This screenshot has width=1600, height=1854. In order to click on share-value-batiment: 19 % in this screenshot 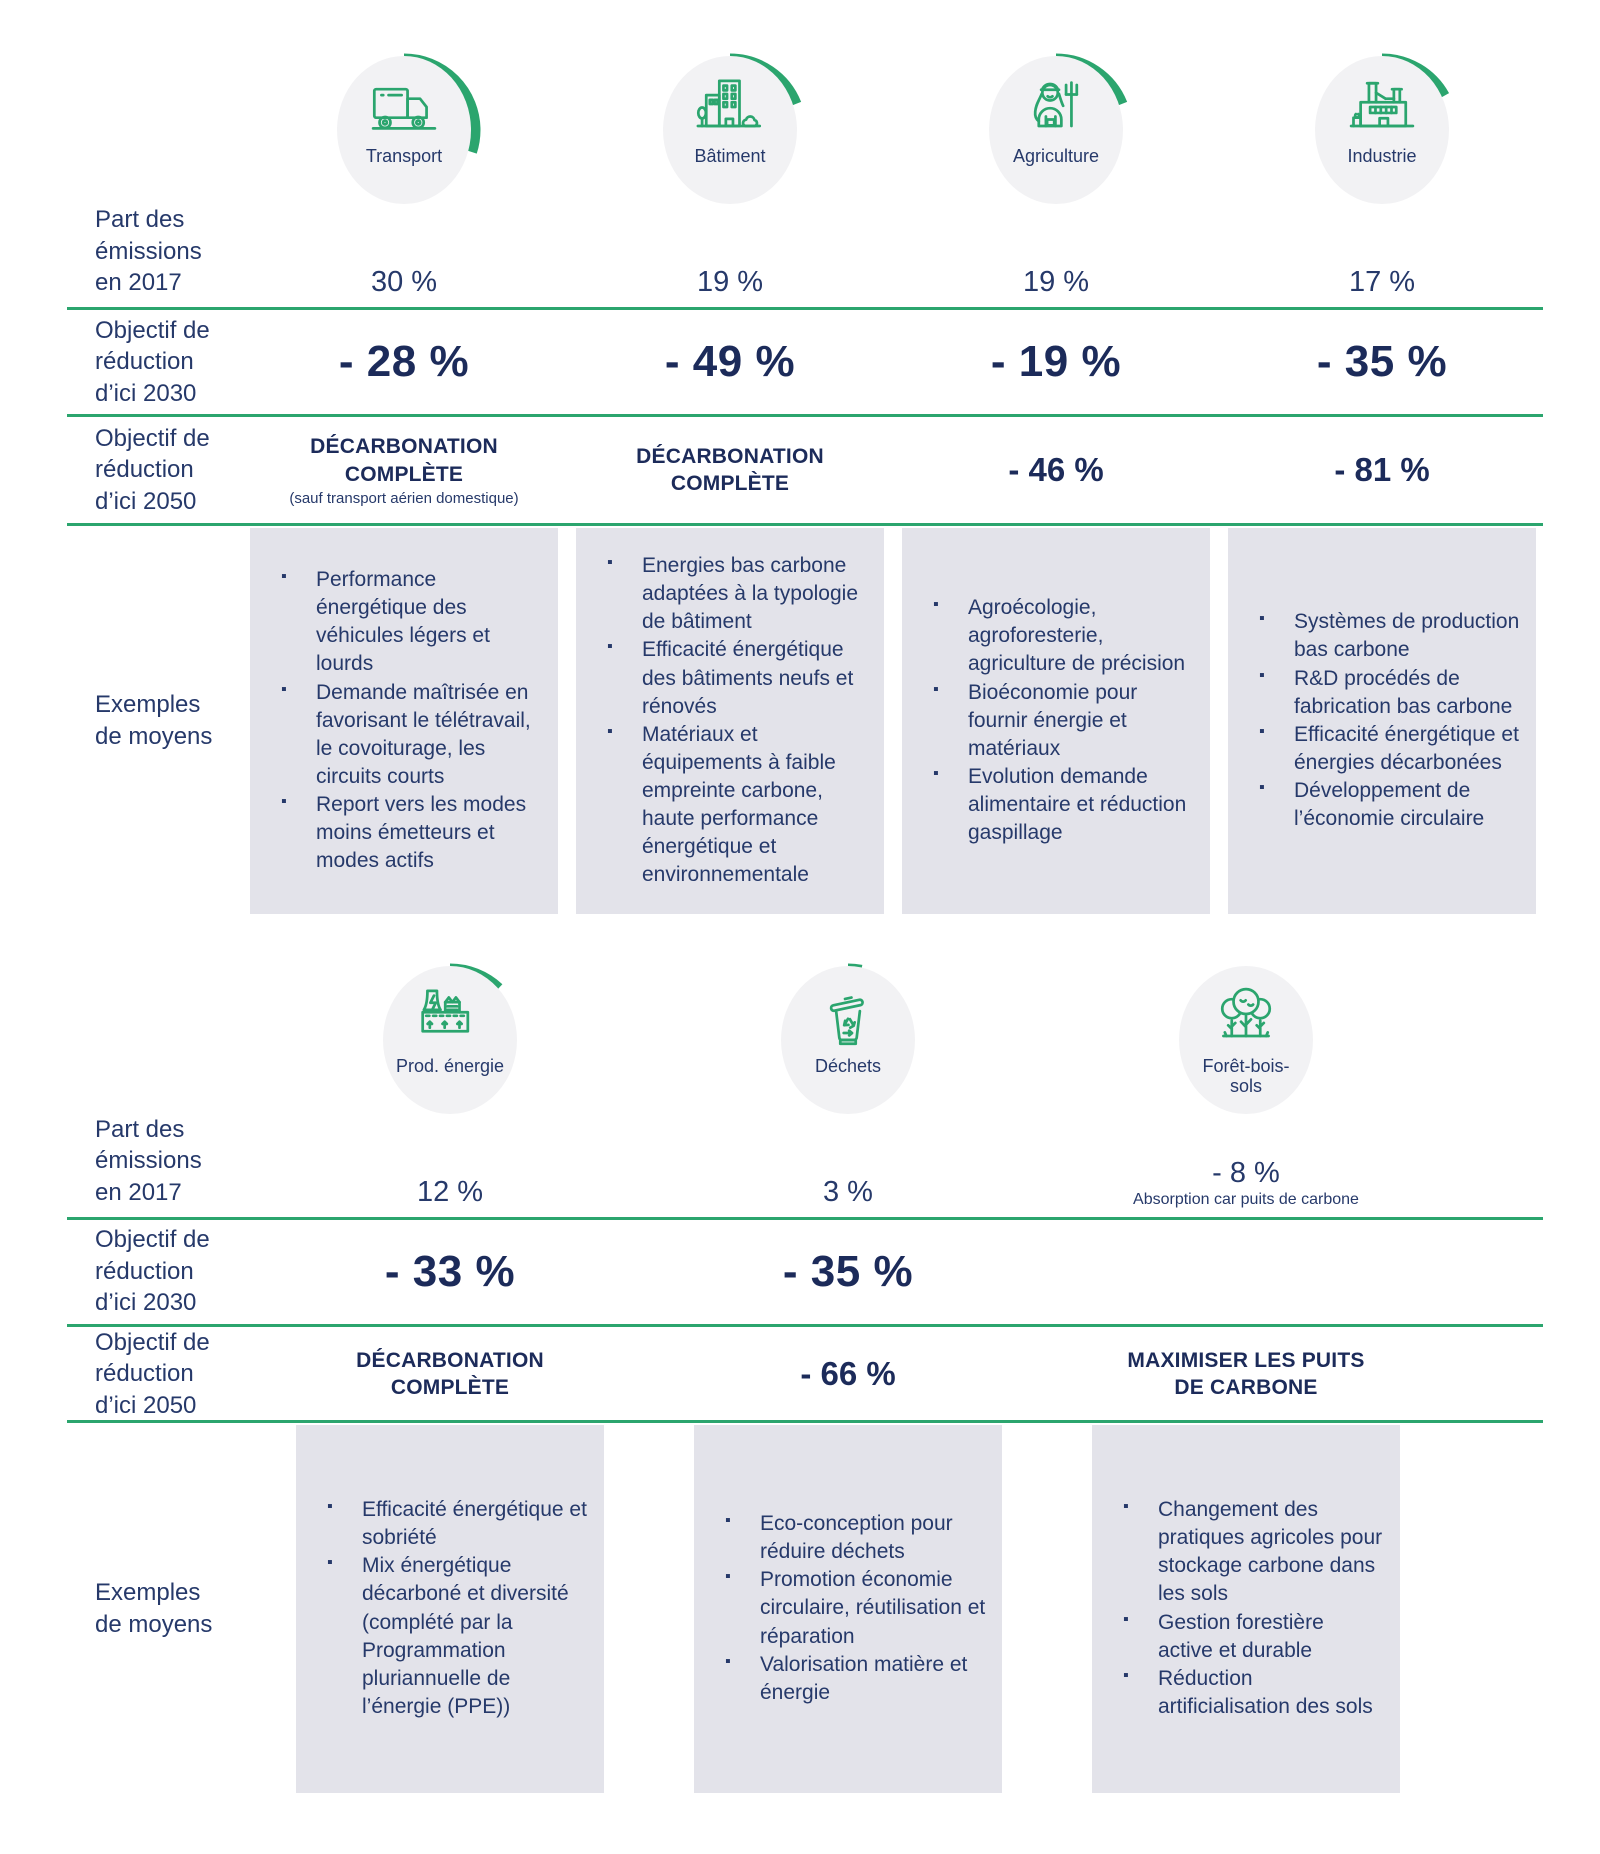, I will do `click(730, 282)`.